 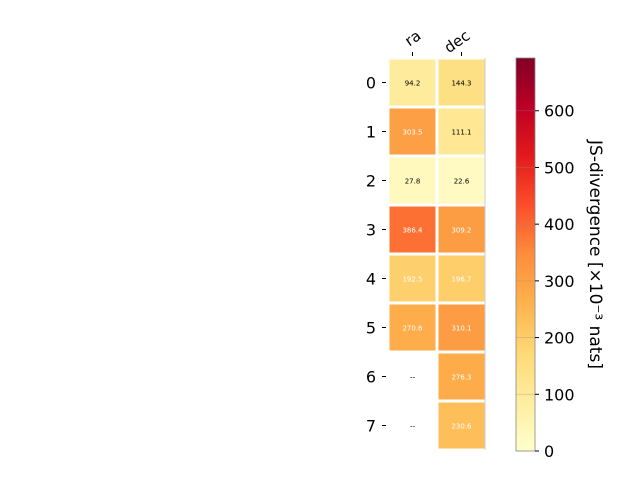 What do you see at coordinates (371, 181) in the screenshot?
I see `row-tick-label: 2` at bounding box center [371, 181].